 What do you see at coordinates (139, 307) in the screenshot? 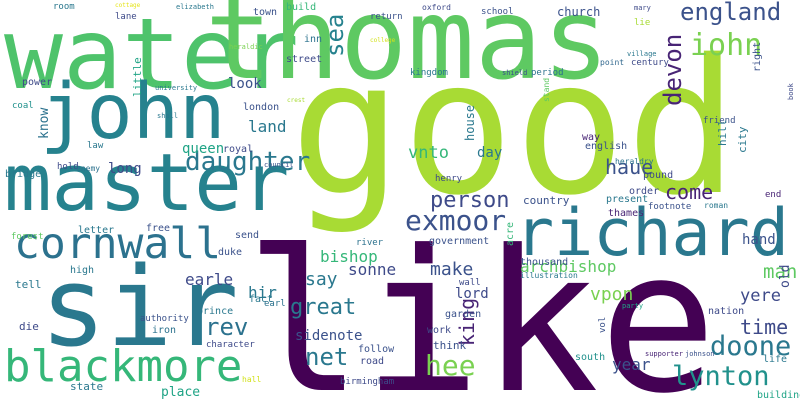
I see `word: sir` at bounding box center [139, 307].